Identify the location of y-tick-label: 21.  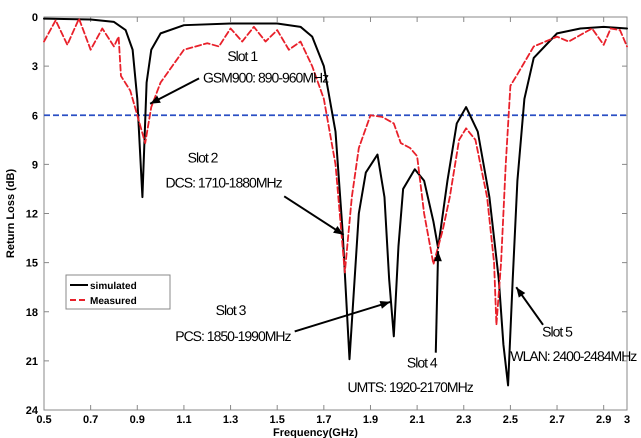
(32, 362).